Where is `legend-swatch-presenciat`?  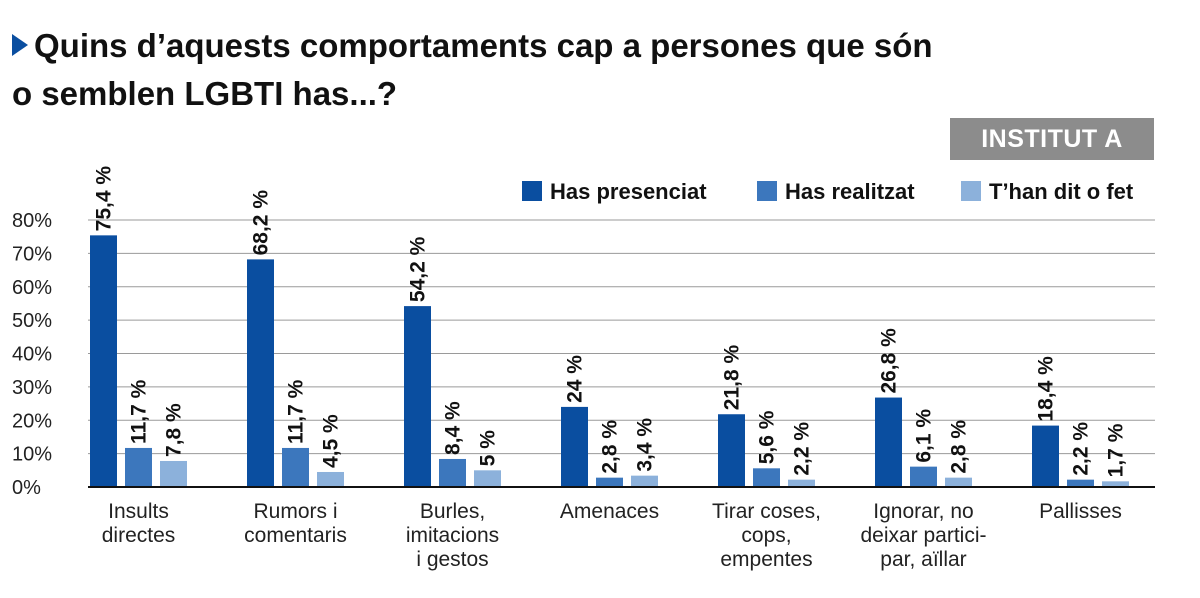 legend-swatch-presenciat is located at coordinates (532, 191).